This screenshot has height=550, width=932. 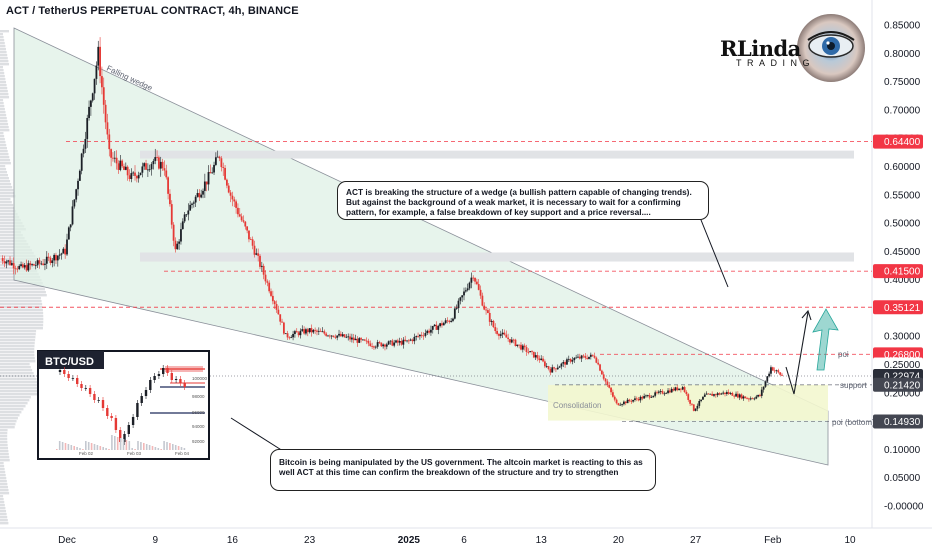 I want to click on time-axis: Dec 9 16 23 2025 6 13 20 27 Feb 10, so click(x=457, y=540).